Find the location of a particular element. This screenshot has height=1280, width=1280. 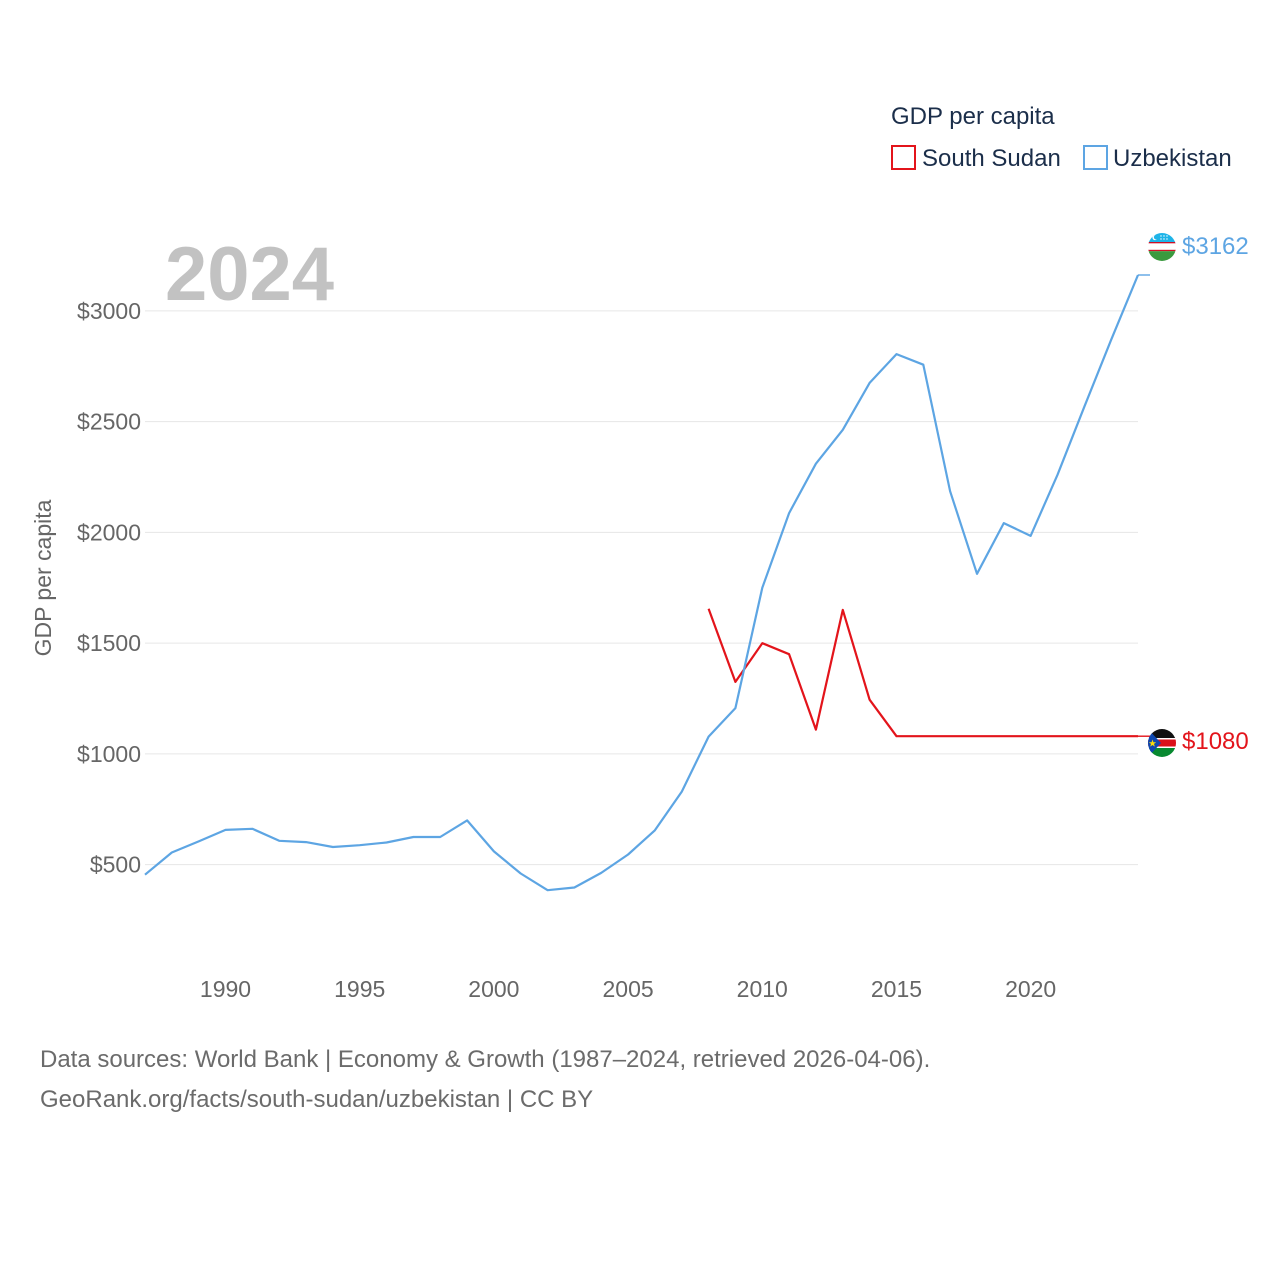

uzbekistan-flag-icon is located at coordinates (1162, 247).